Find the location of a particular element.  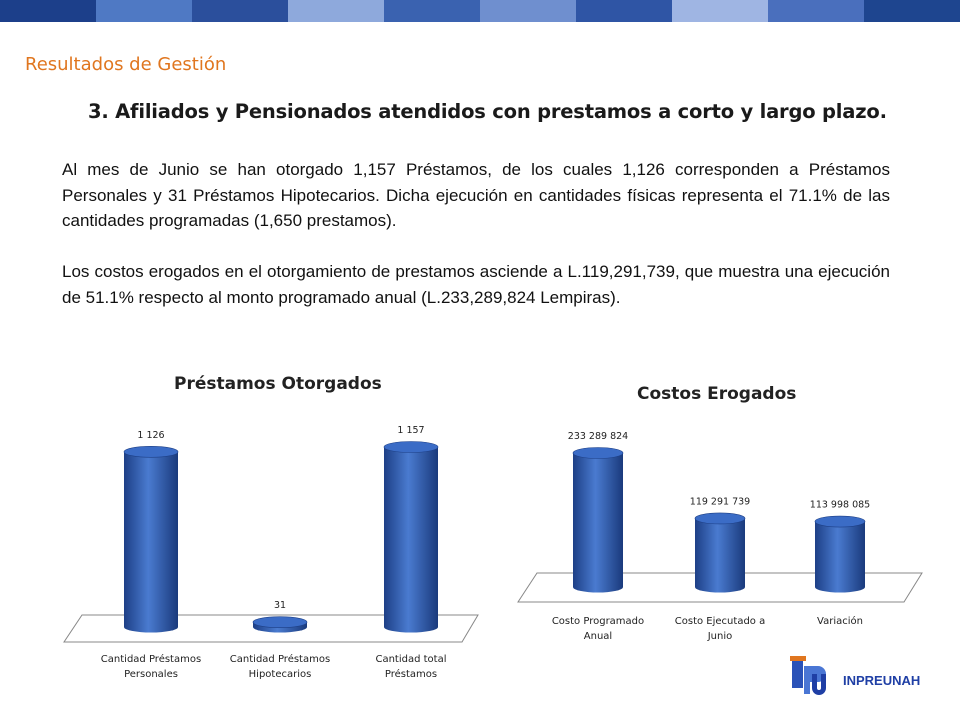

data-label: 119 291 739 is located at coordinates (720, 501).